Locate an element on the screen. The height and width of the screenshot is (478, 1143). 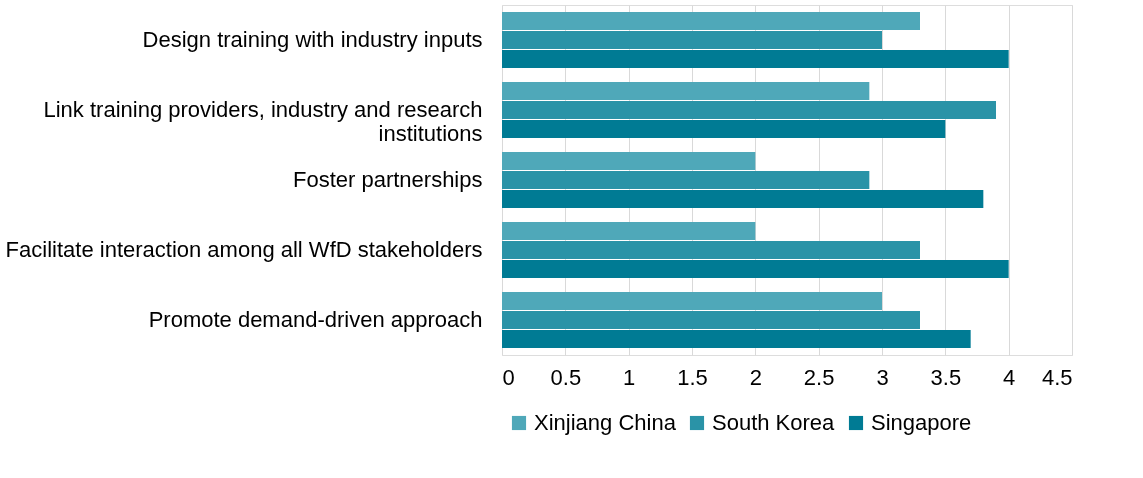
y-tick-label: Link training providers, industry and research institutions is located at coordinates (263, 121).